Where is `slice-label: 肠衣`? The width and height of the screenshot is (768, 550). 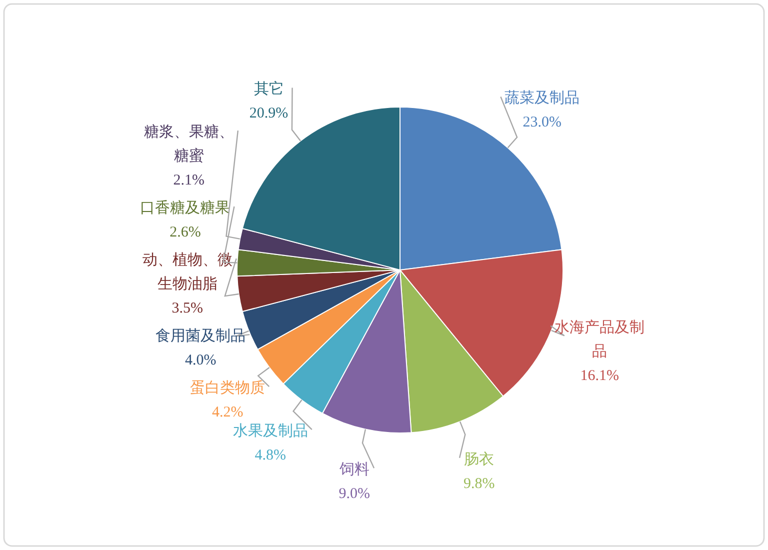 slice-label: 肠衣 is located at coordinates (479, 459).